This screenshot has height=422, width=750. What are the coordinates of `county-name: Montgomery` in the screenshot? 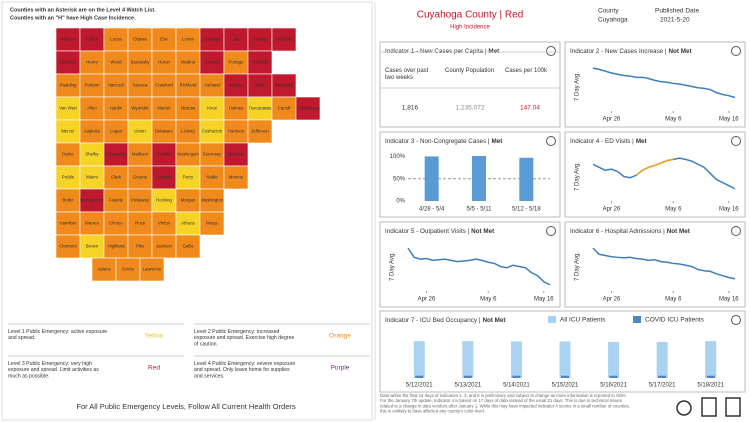 It's located at (92, 200).